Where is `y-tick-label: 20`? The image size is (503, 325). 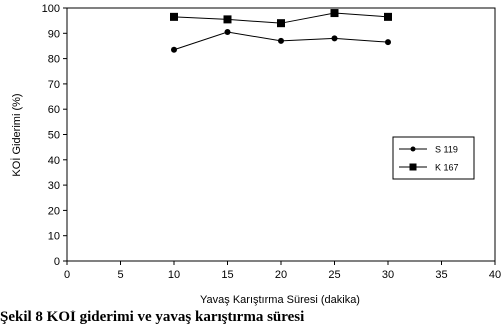
y-tick-label: 20 is located at coordinates (54, 211).